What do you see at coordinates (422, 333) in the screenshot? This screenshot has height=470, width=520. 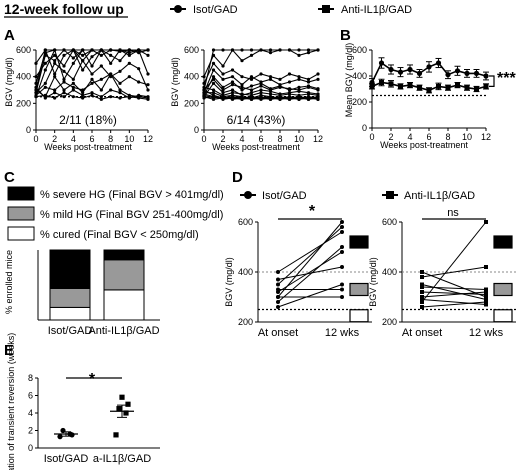 I see `d2-category-label: At onset` at bounding box center [422, 333].